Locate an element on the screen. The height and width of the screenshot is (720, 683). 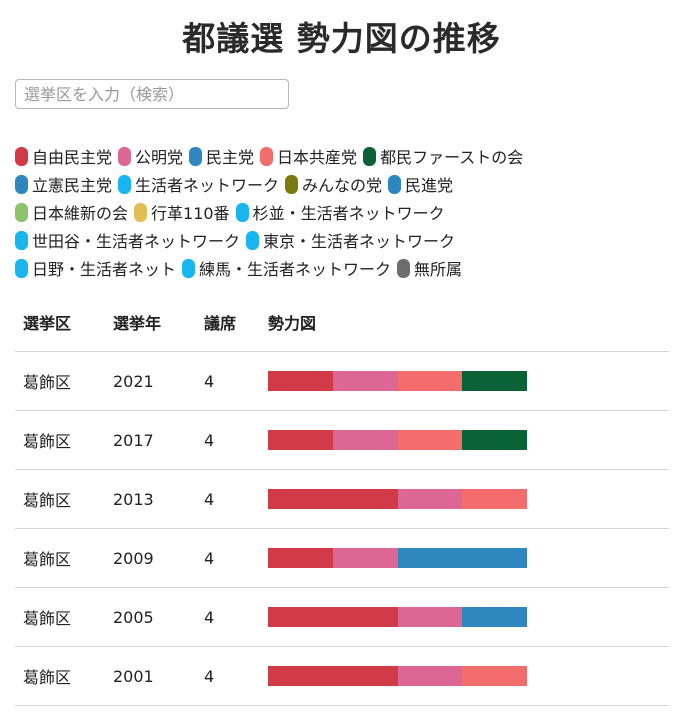
year-cell: 2013 is located at coordinates (150, 499).